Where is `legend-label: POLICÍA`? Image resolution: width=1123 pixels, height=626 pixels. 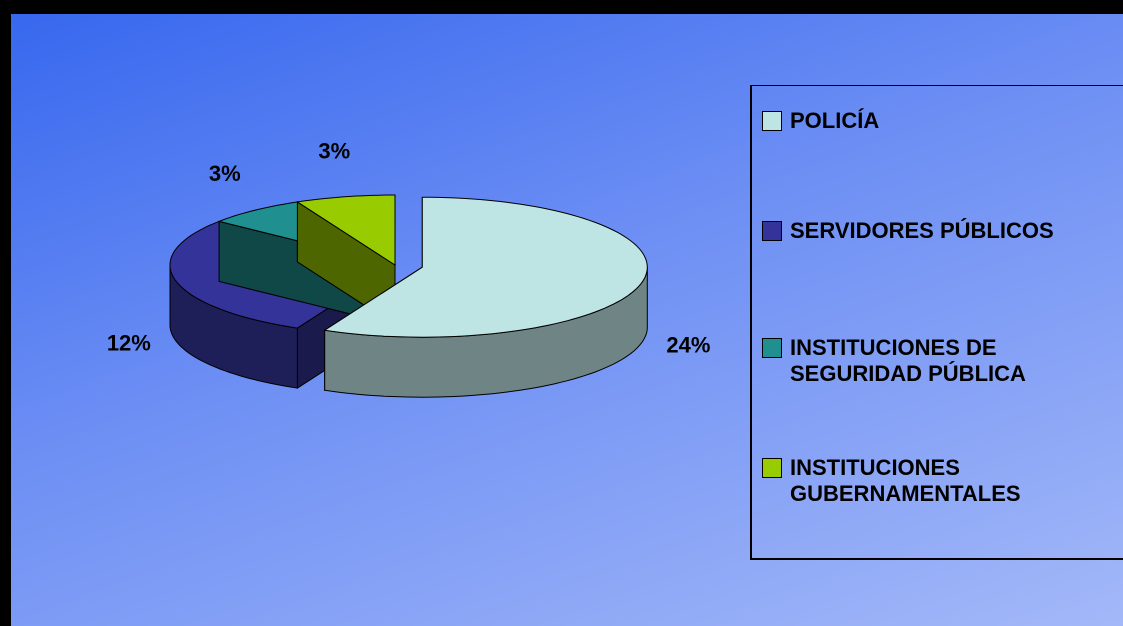 legend-label: POLICÍA is located at coordinates (835, 120).